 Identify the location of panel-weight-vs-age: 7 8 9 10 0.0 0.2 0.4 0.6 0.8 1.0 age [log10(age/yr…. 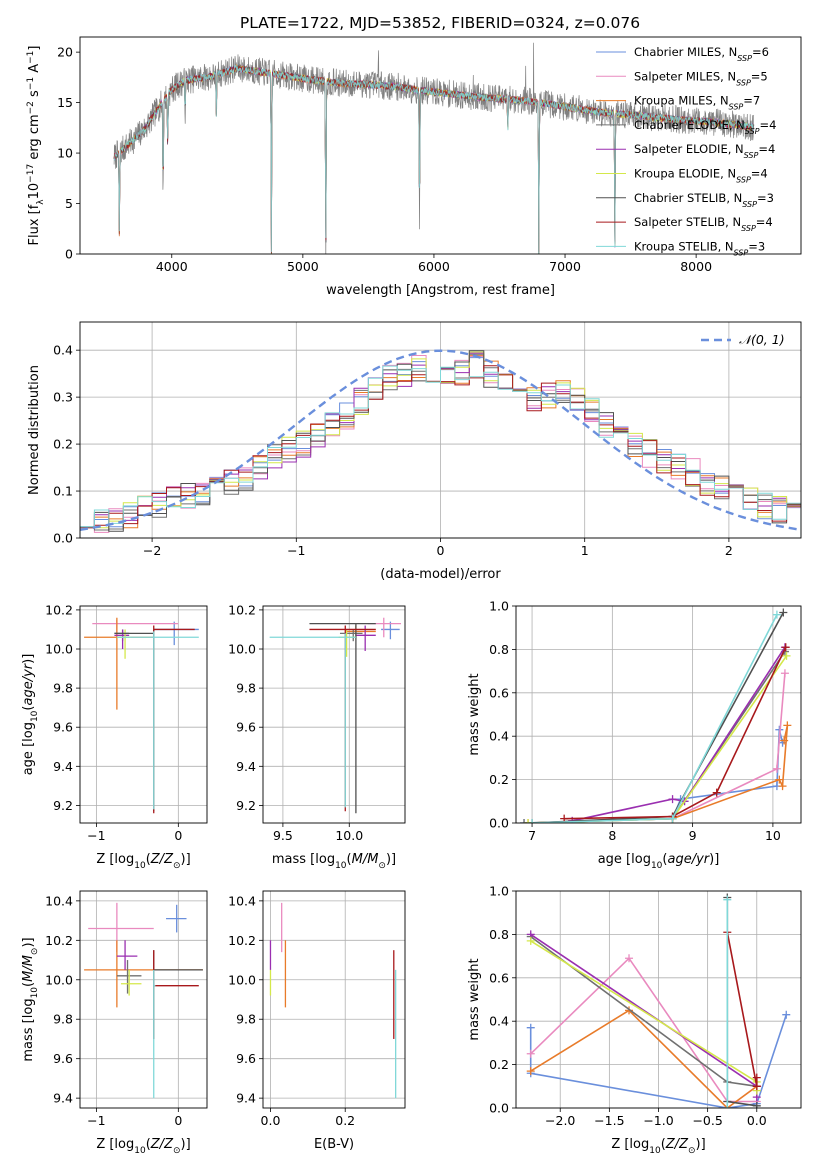
(634, 735).